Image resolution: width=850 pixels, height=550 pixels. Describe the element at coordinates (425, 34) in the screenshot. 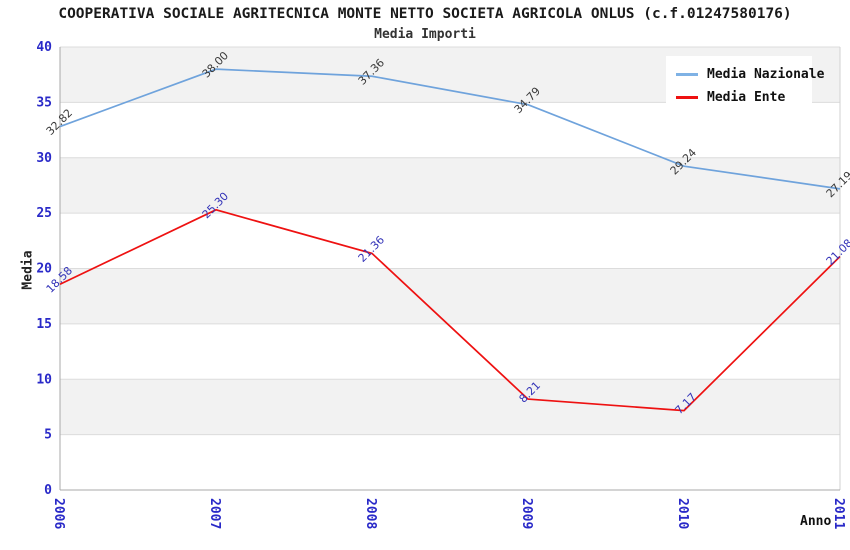

I see `chart-subtitle: Media Importi` at that location.